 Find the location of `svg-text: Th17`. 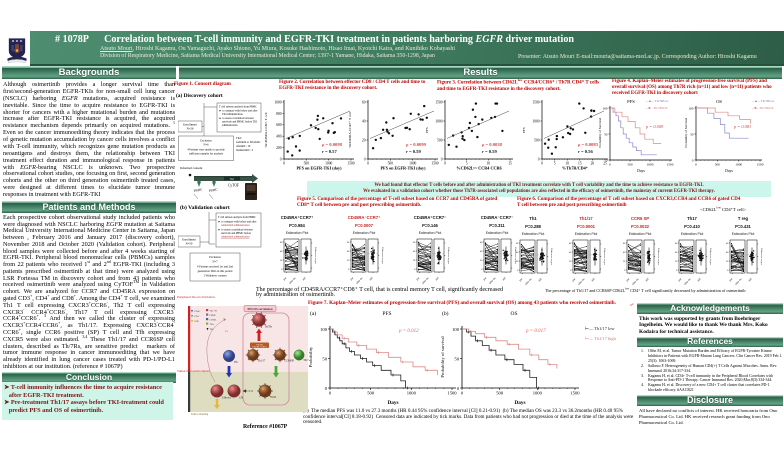

svg-text: Th17 is located at coordinates (306, 360).